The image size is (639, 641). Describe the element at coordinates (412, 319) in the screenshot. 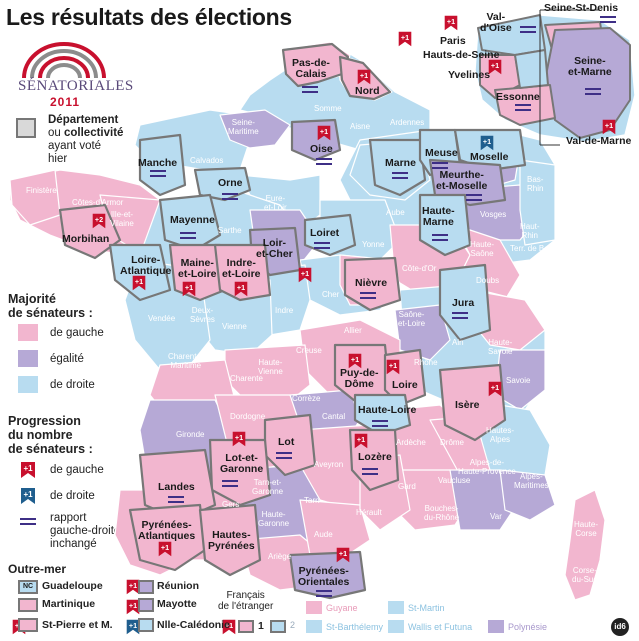

I see `dep-saone-et-loire: Saône-et-Loire` at that location.